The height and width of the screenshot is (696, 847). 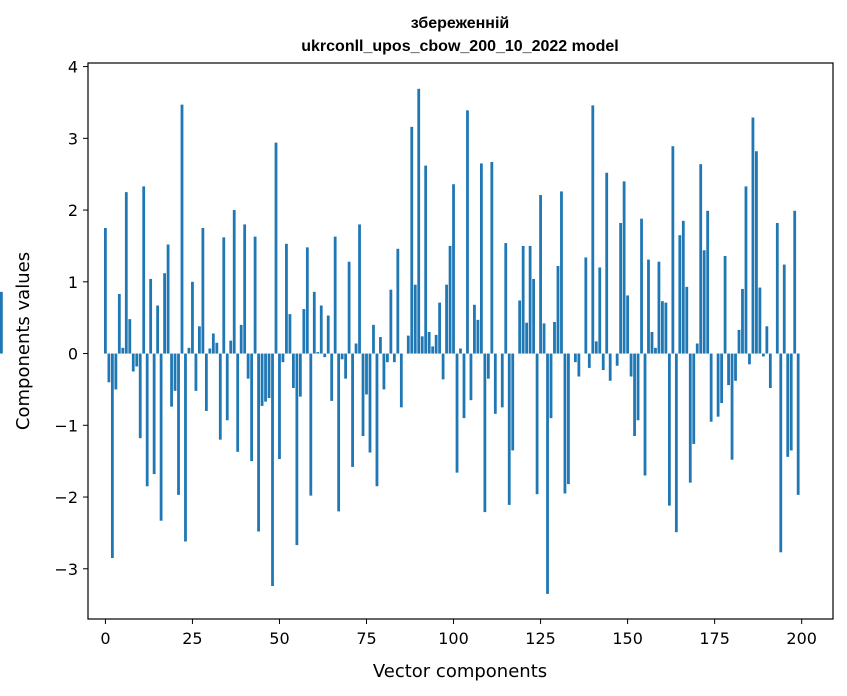 What do you see at coordinates (192, 638) in the screenshot?
I see `x-tick-label: 25` at bounding box center [192, 638].